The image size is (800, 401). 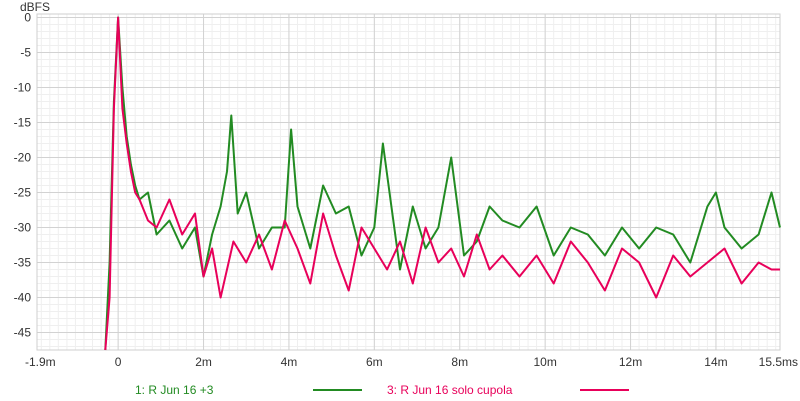 What do you see at coordinates (40, 362) in the screenshot?
I see `x-tick-label: -1.9m` at bounding box center [40, 362].